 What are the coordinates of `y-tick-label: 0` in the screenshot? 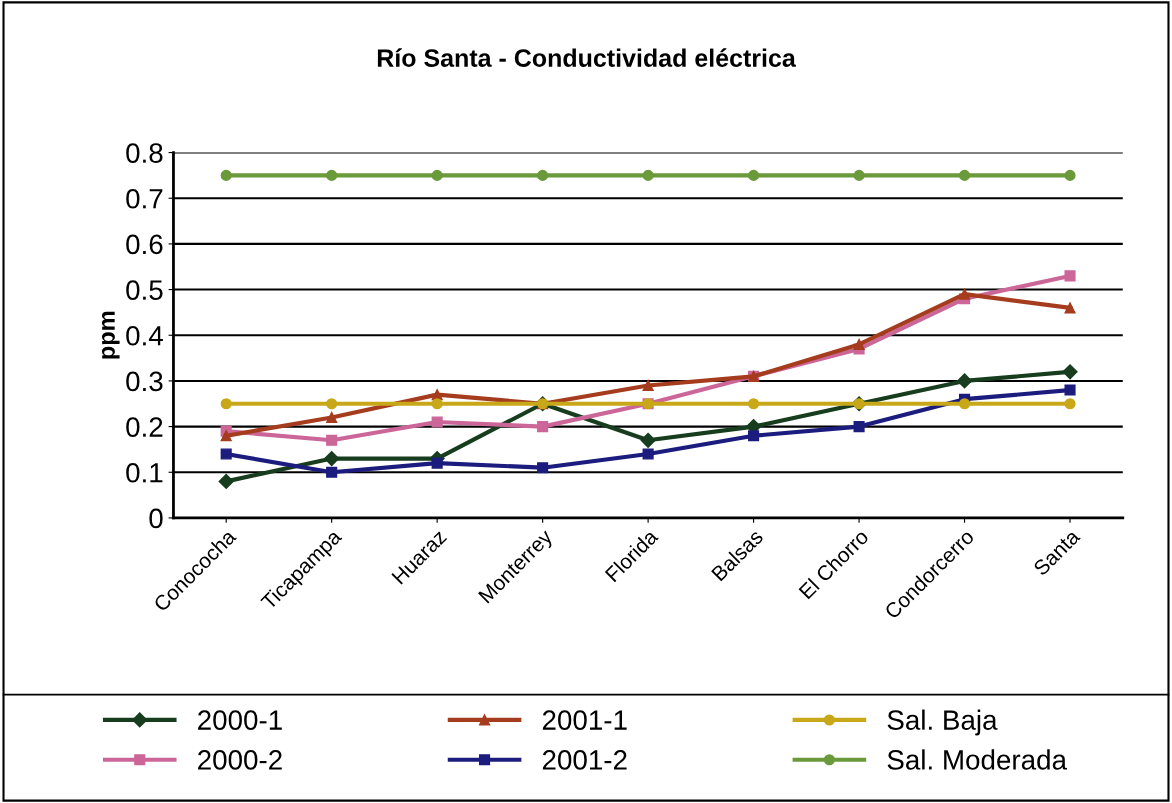 It's located at (156, 518).